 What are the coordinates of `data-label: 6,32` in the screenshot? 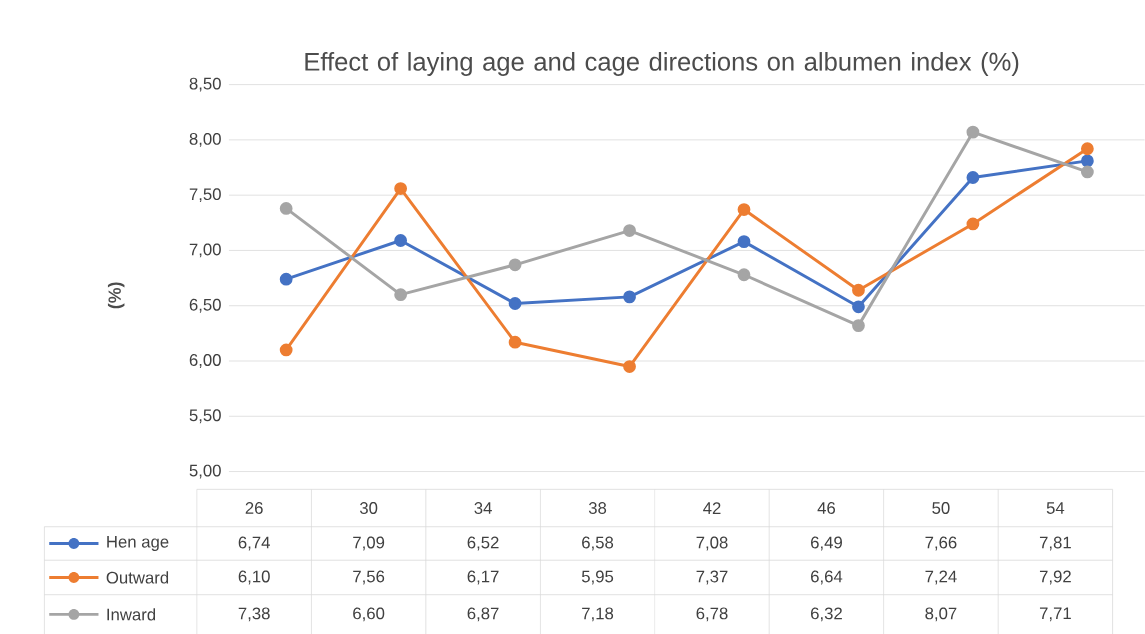 It's located at (826, 614).